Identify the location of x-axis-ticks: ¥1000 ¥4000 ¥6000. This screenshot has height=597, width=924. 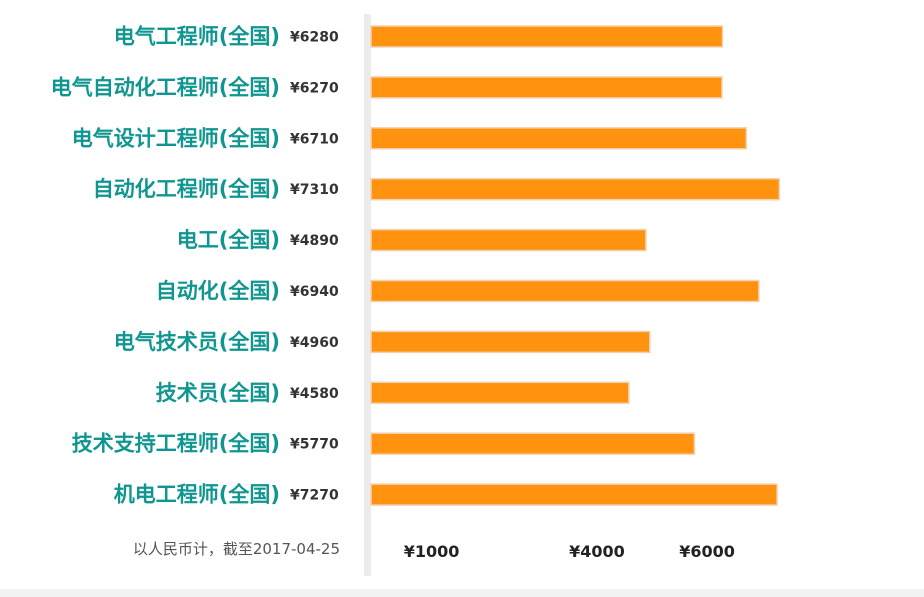
(569, 551).